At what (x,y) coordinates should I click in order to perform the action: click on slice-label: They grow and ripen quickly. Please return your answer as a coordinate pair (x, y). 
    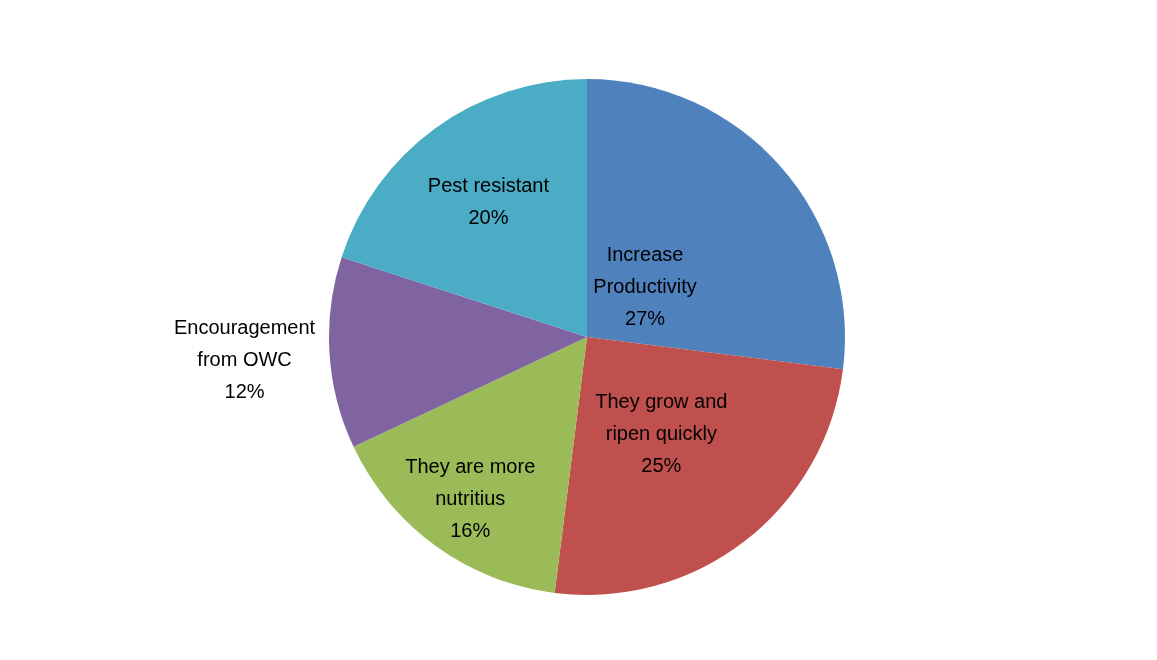
    Looking at the image, I should click on (661, 416).